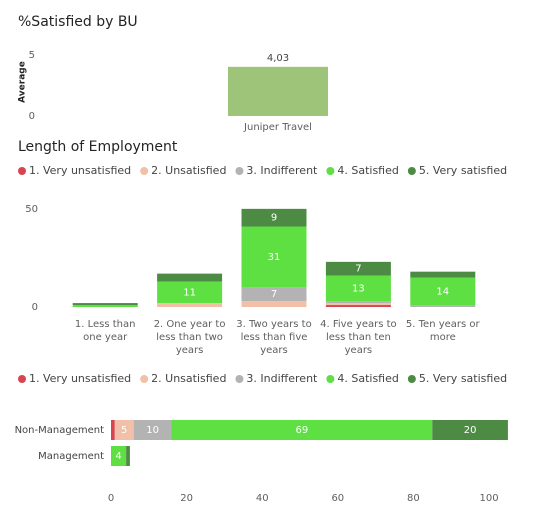 The width and height of the screenshot is (540, 521). I want to click on value-label: 10, so click(152, 430).